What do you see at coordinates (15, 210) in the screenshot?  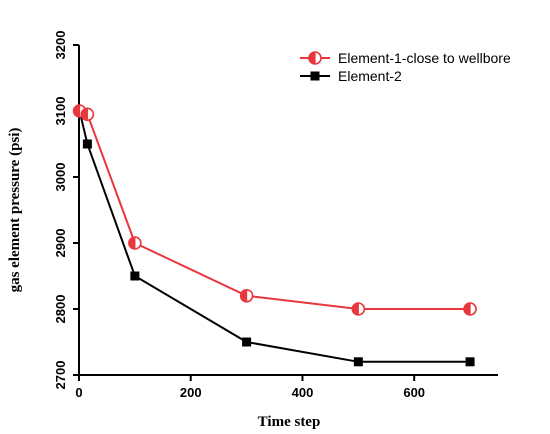 I see `y-axis-title: gas element pressure (psi)` at bounding box center [15, 210].